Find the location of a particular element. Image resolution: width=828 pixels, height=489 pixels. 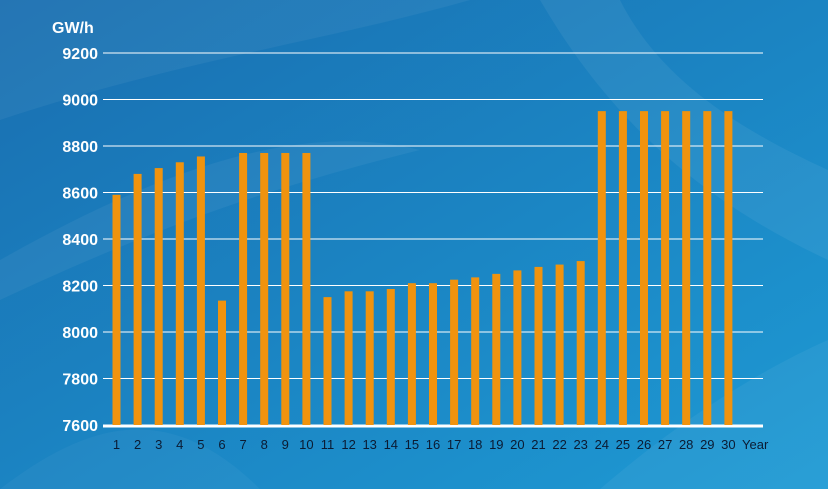

x-tick-label: 8 is located at coordinates (264, 444).